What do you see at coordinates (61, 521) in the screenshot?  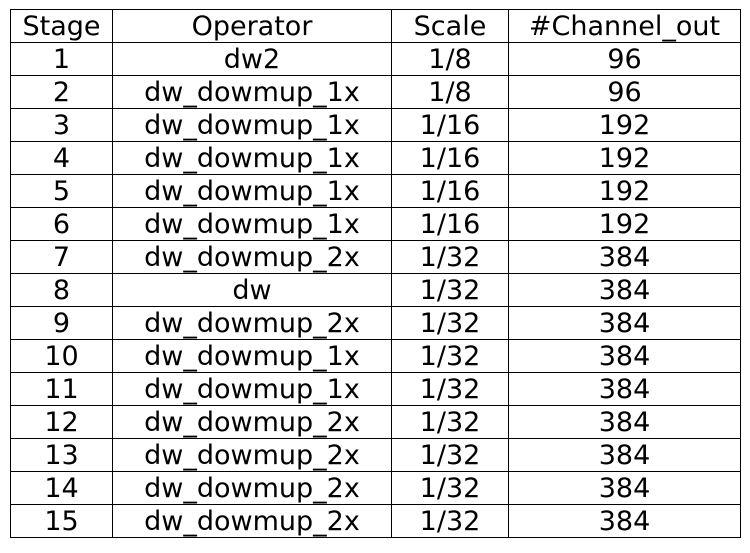 I see `cell-stage: 15` at bounding box center [61, 521].